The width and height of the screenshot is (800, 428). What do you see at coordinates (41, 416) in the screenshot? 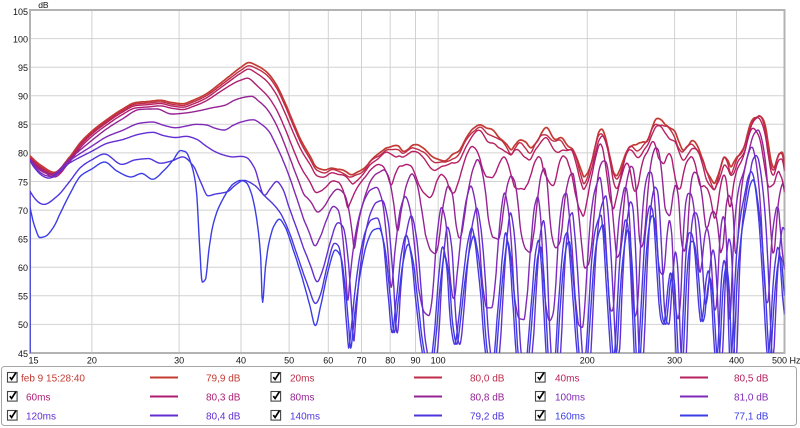
I see `svg-text: 120ms` at bounding box center [41, 416].